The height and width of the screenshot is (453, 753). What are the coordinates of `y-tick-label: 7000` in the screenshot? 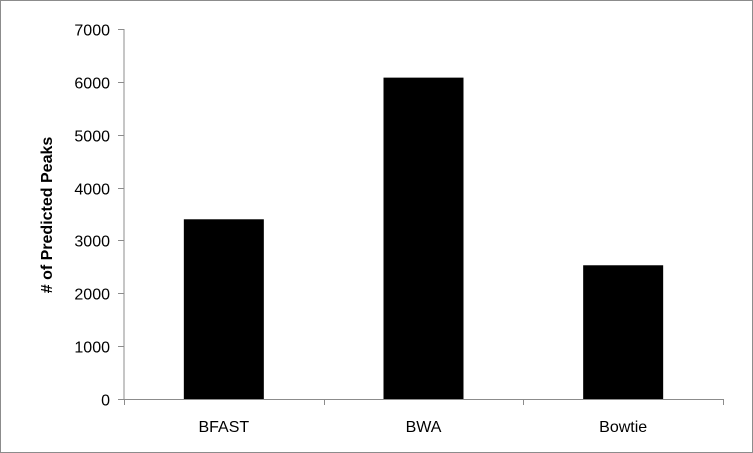 It's located at (92, 31).